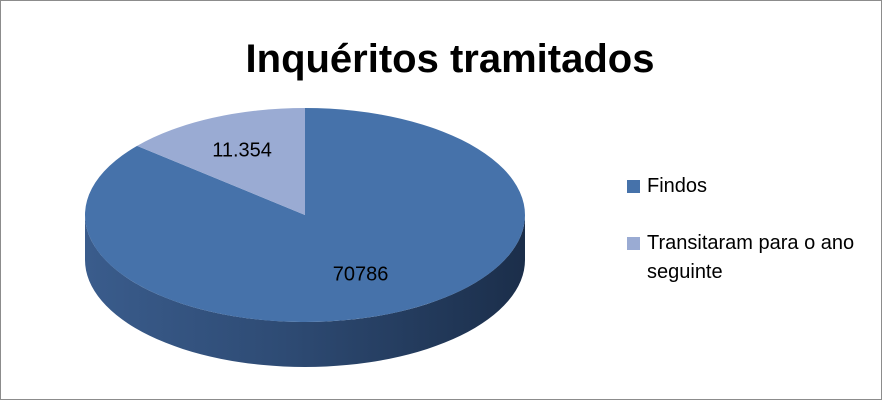 This screenshot has width=883, height=401. I want to click on legend: Findos Transitaram para o ano seguinte, so click(742, 243).